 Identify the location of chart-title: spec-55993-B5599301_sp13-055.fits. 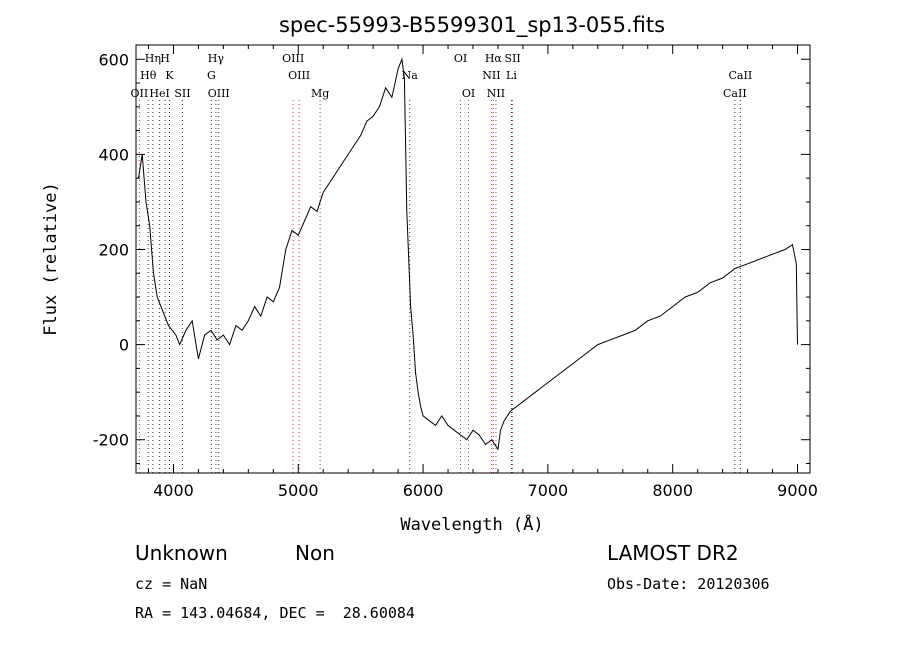
(472, 25).